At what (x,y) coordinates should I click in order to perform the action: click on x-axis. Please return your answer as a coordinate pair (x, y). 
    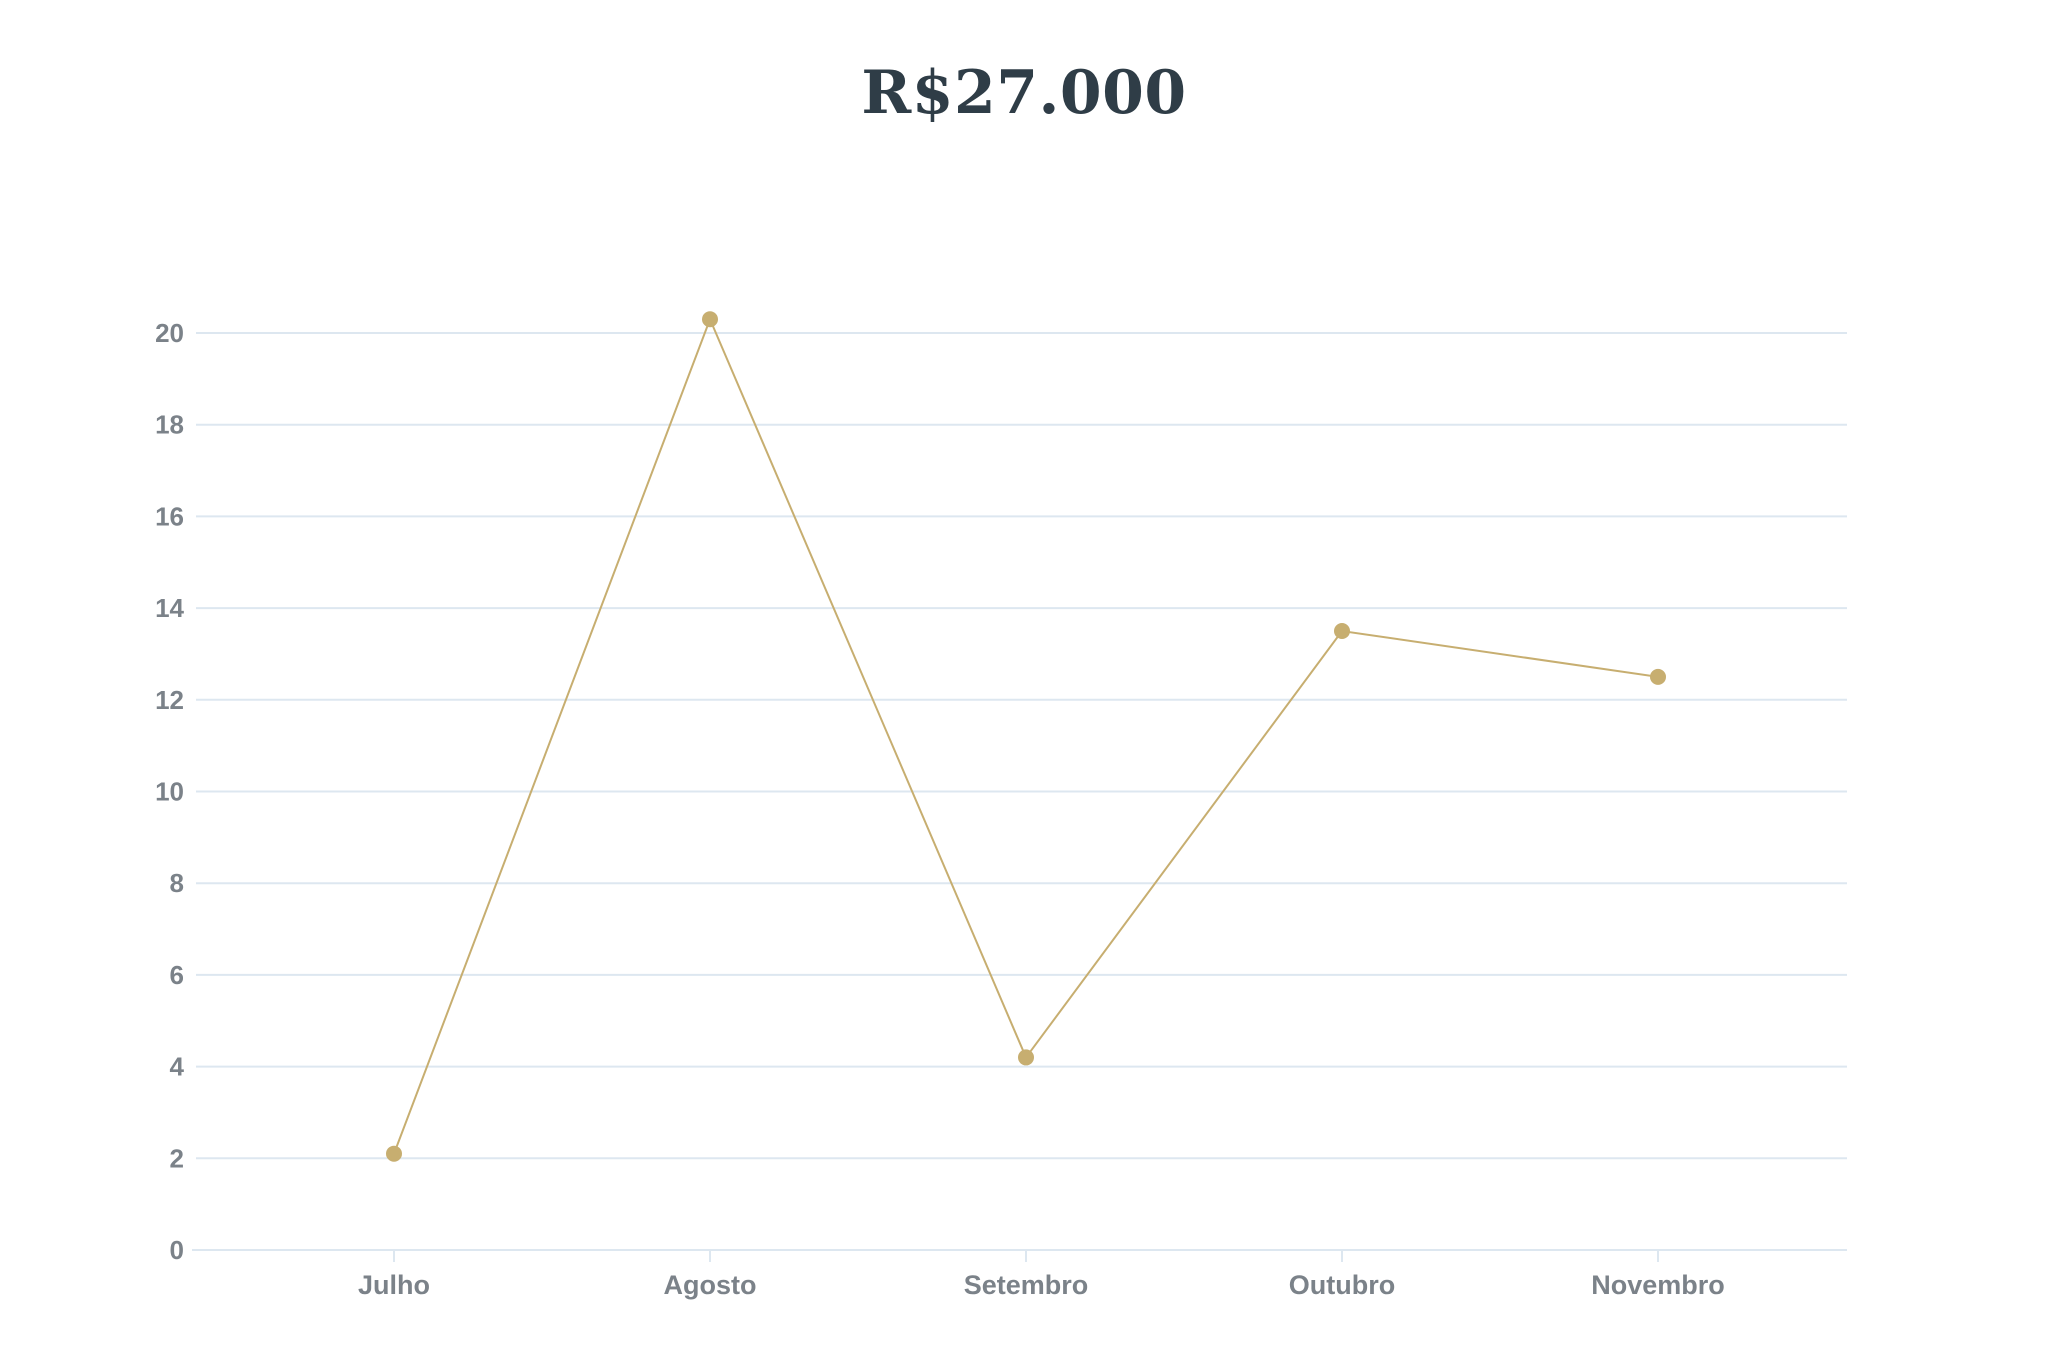
    Looking at the image, I should click on (1019, 1255).